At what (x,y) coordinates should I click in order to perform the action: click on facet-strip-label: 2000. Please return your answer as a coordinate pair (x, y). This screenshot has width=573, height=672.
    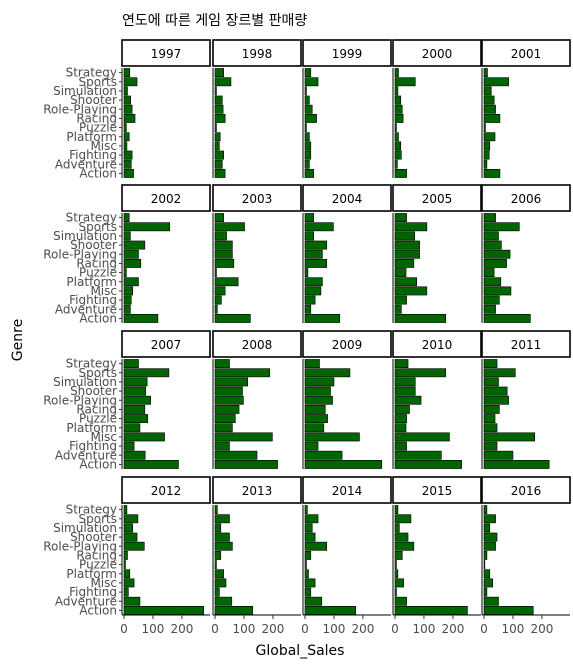
    Looking at the image, I should click on (437, 54).